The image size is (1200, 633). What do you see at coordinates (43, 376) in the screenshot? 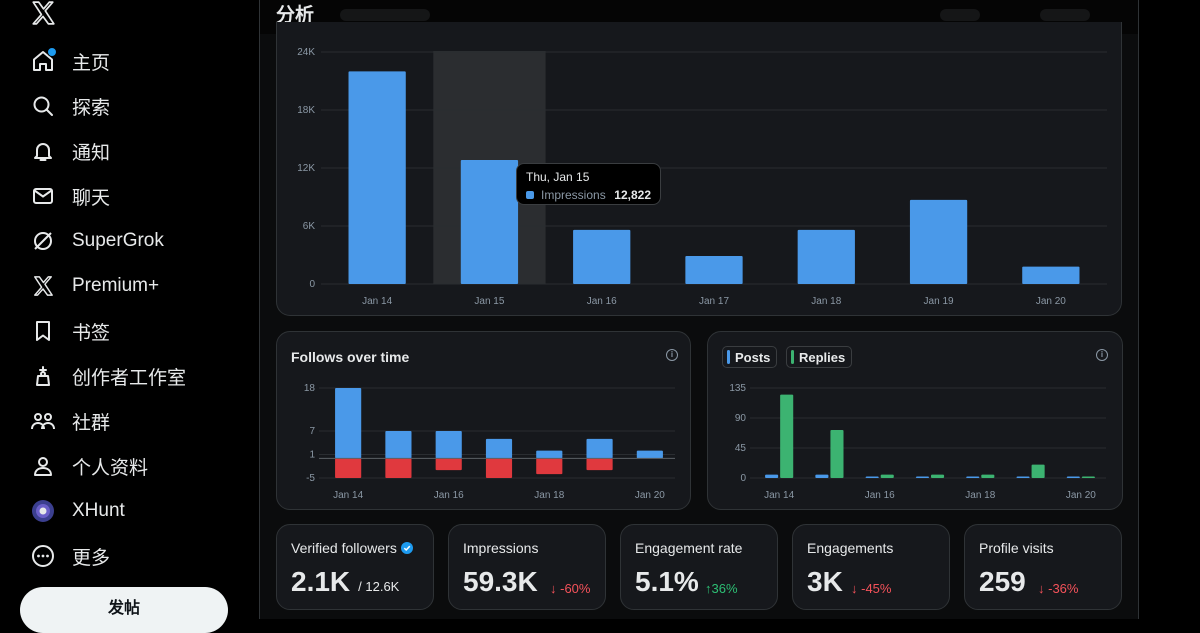
I see `creator-studio-icon` at bounding box center [43, 376].